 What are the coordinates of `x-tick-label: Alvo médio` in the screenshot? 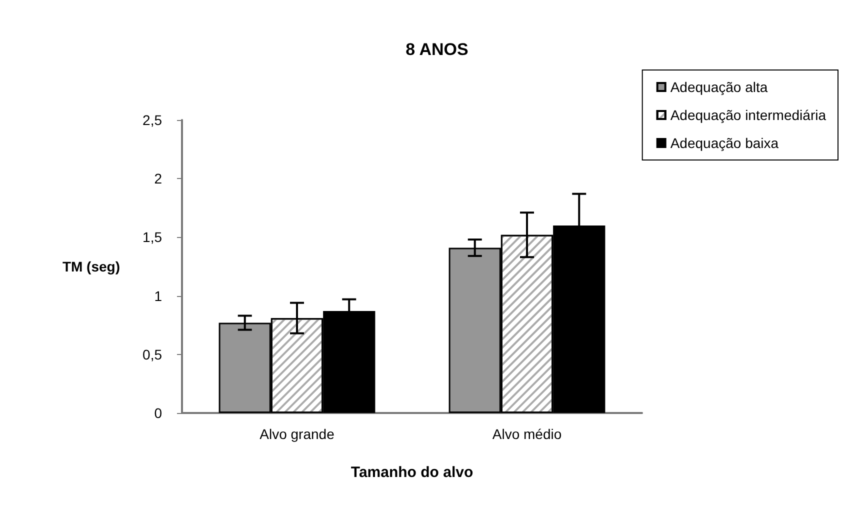 It's located at (527, 434).